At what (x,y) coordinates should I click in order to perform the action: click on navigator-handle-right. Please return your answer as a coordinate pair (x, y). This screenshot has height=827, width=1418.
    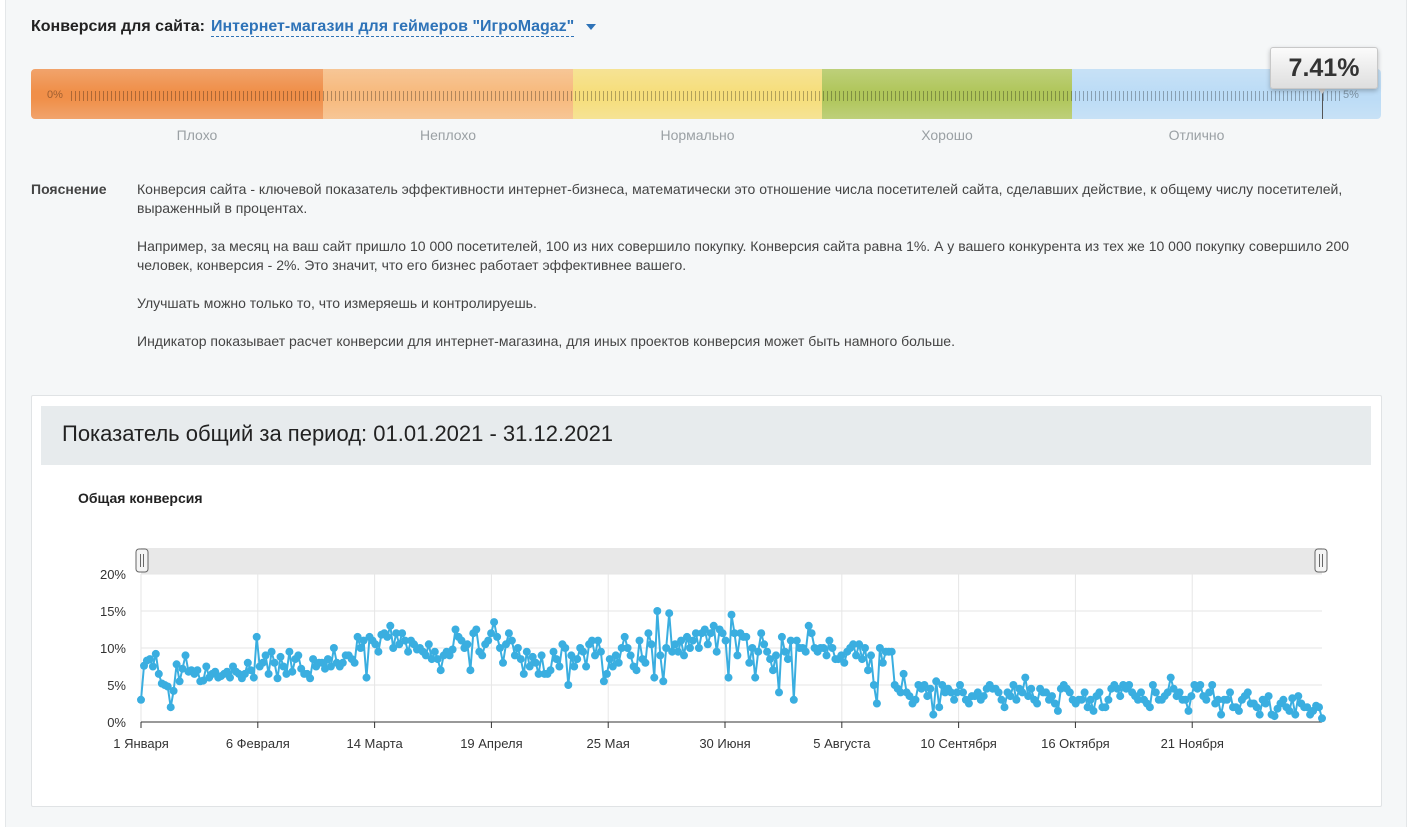
    Looking at the image, I should click on (1321, 560).